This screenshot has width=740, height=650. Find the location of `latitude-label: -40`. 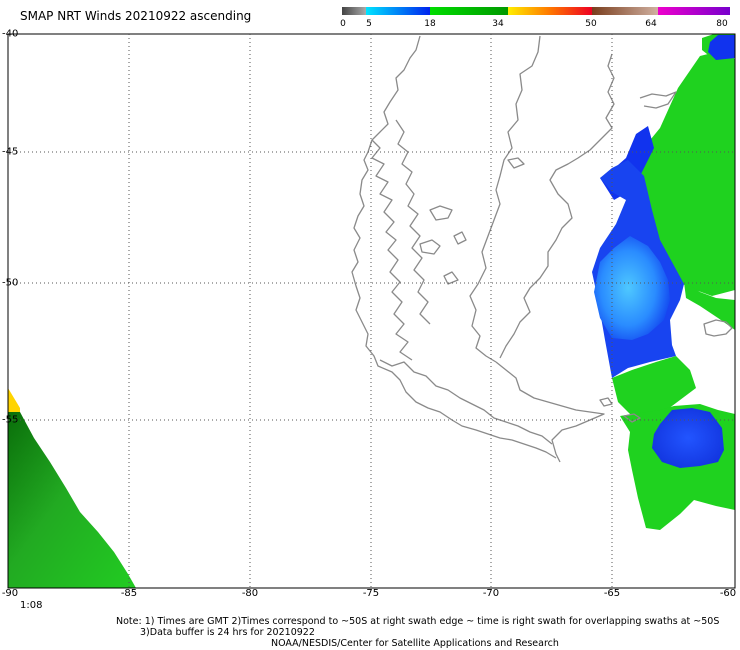

latitude-label: -40 is located at coordinates (10, 34).